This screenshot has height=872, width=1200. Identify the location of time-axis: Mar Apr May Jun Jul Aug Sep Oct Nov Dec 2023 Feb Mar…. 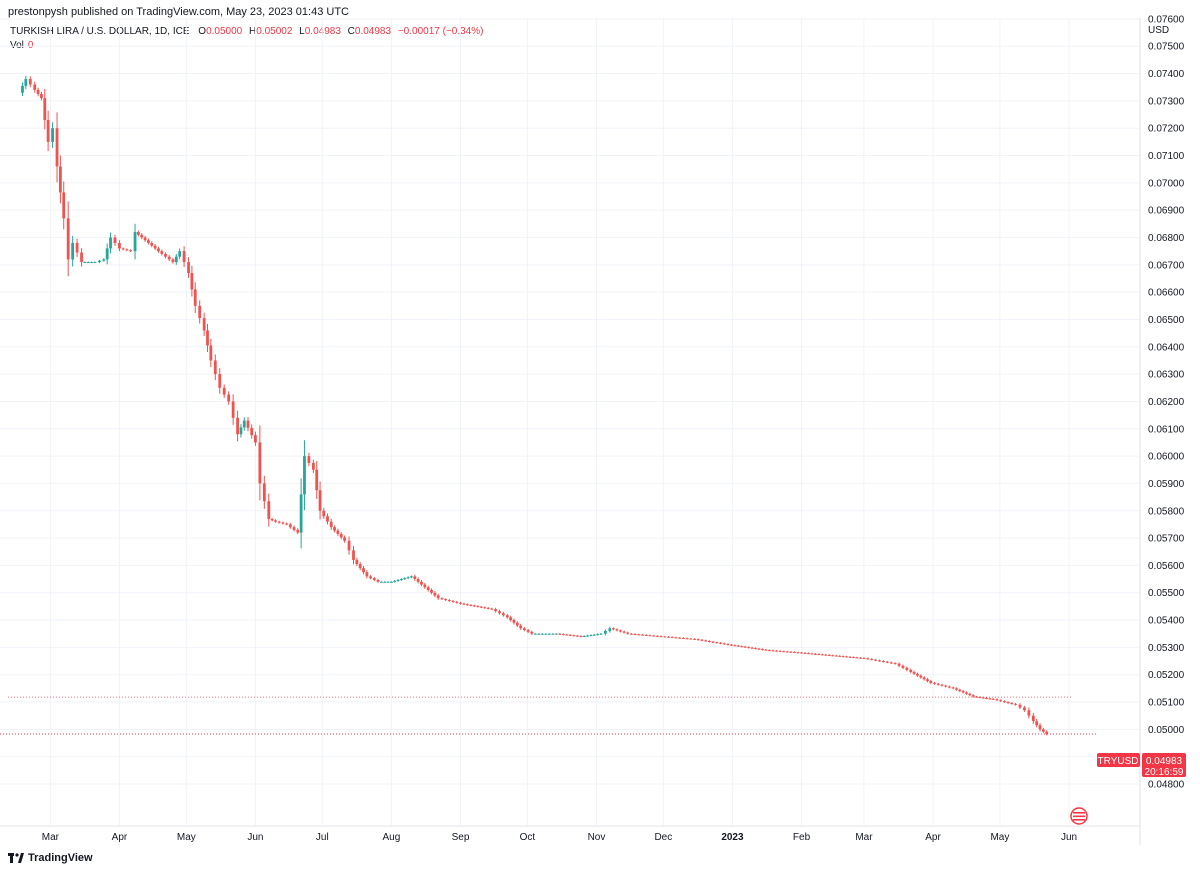
(559, 837).